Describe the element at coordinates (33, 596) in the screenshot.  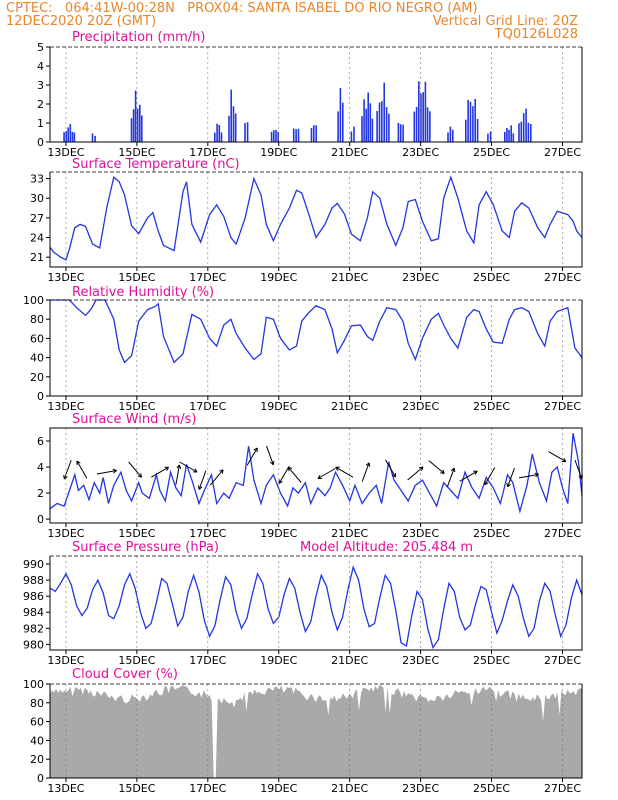
I see `y-tick-label: 986` at that location.